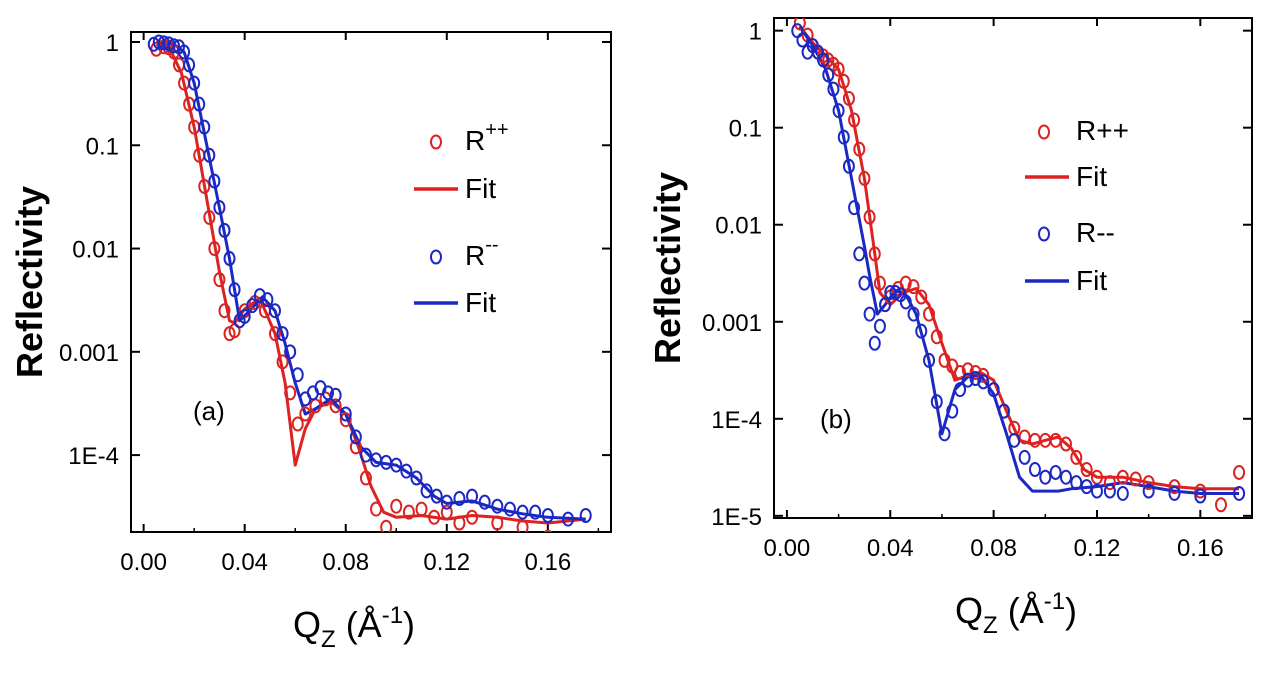 The width and height of the screenshot is (1277, 682). I want to click on legend-label: R++, so click(1102, 130).